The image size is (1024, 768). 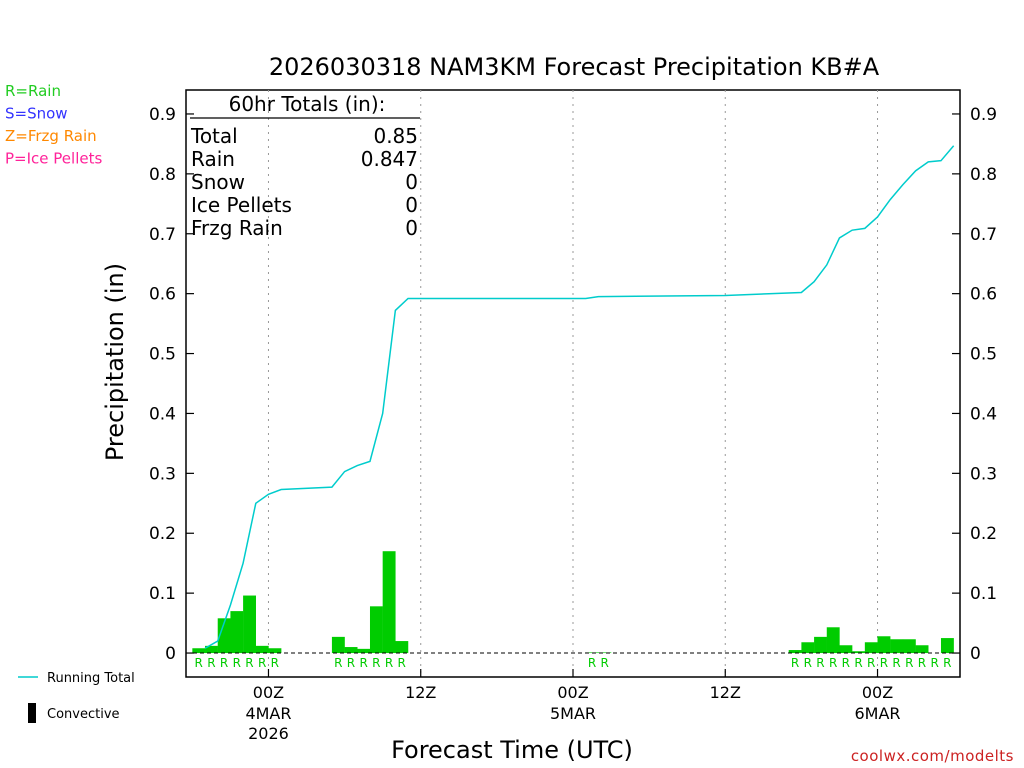 What do you see at coordinates (162, 414) in the screenshot?
I see `y-tick-label-left: 0.4` at bounding box center [162, 414].